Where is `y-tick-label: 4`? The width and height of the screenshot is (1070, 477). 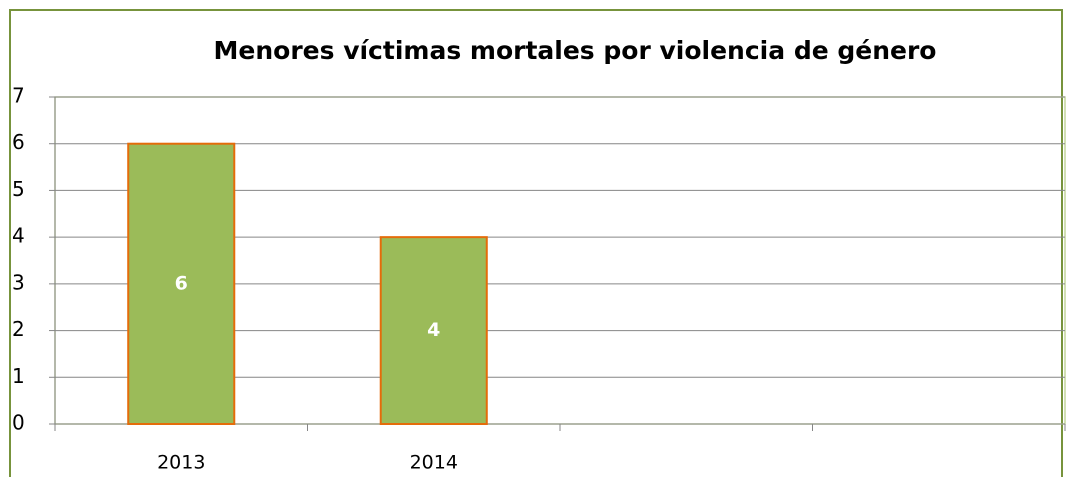
y-tick-label: 4 is located at coordinates (18, 236).